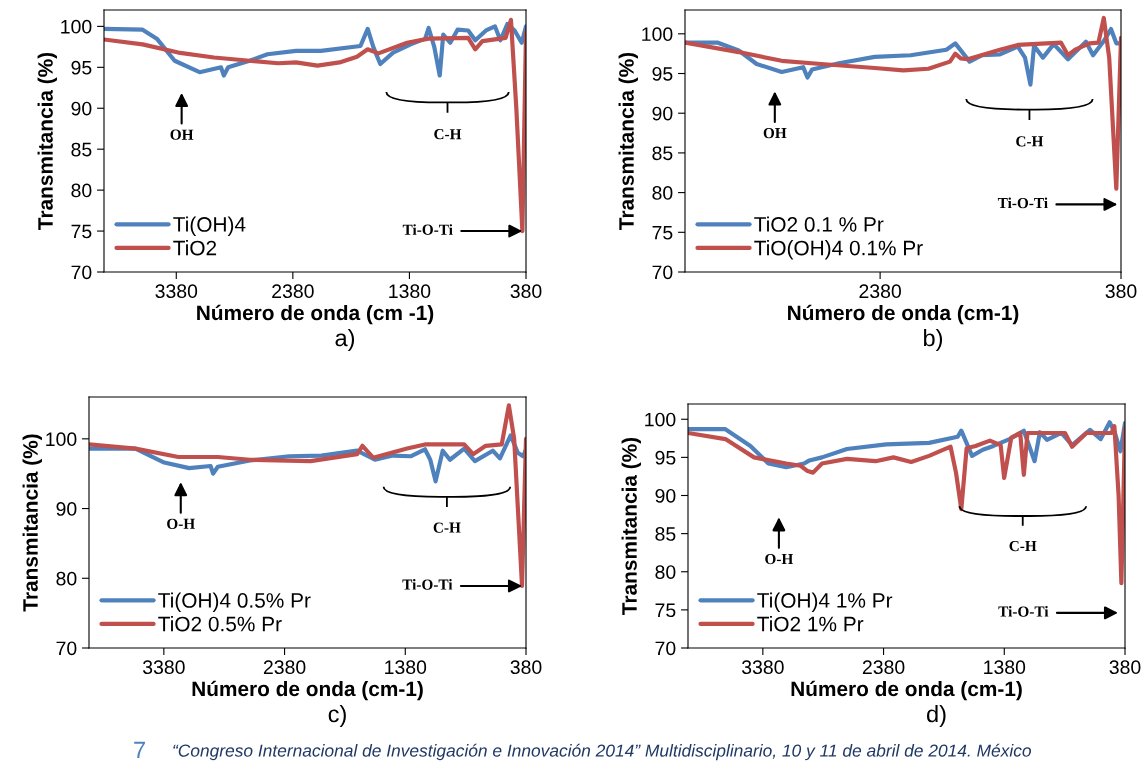  I want to click on legend-label: Ti(OH)4, so click(209, 226).